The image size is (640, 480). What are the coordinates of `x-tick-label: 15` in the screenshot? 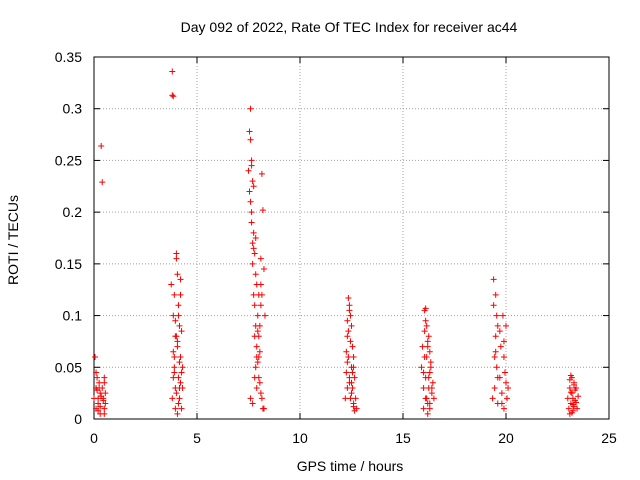 It's located at (403, 438).